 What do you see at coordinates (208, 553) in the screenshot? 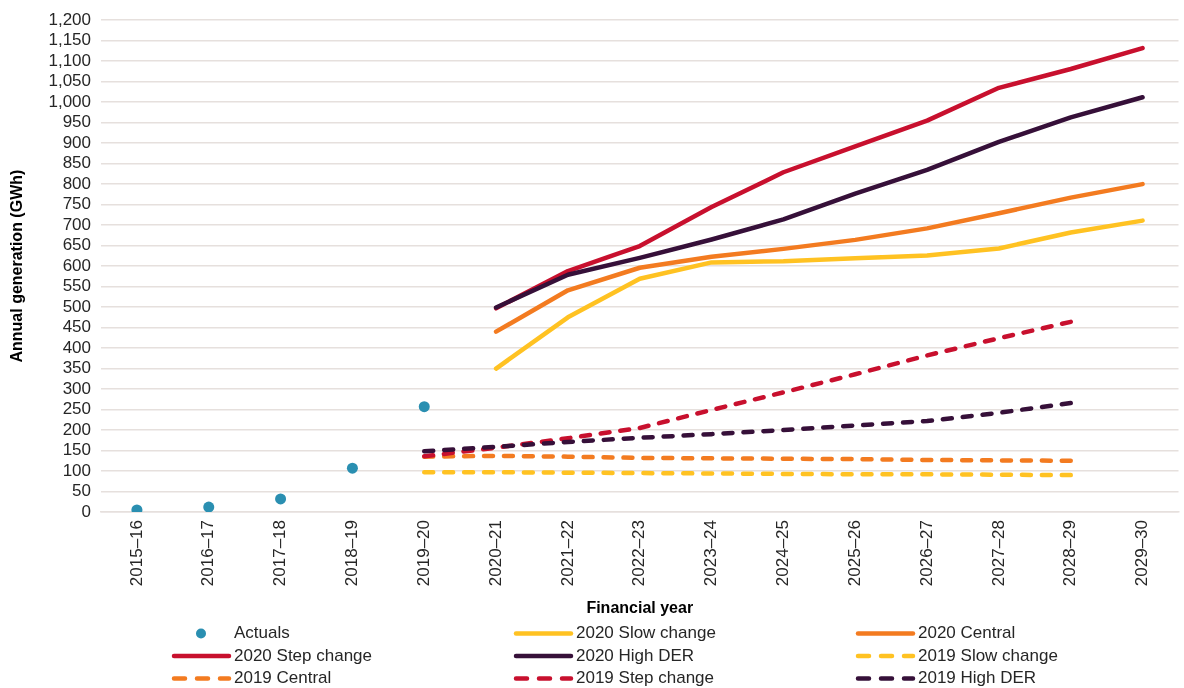
I see `x-tick-label: 2016–17` at bounding box center [208, 553].